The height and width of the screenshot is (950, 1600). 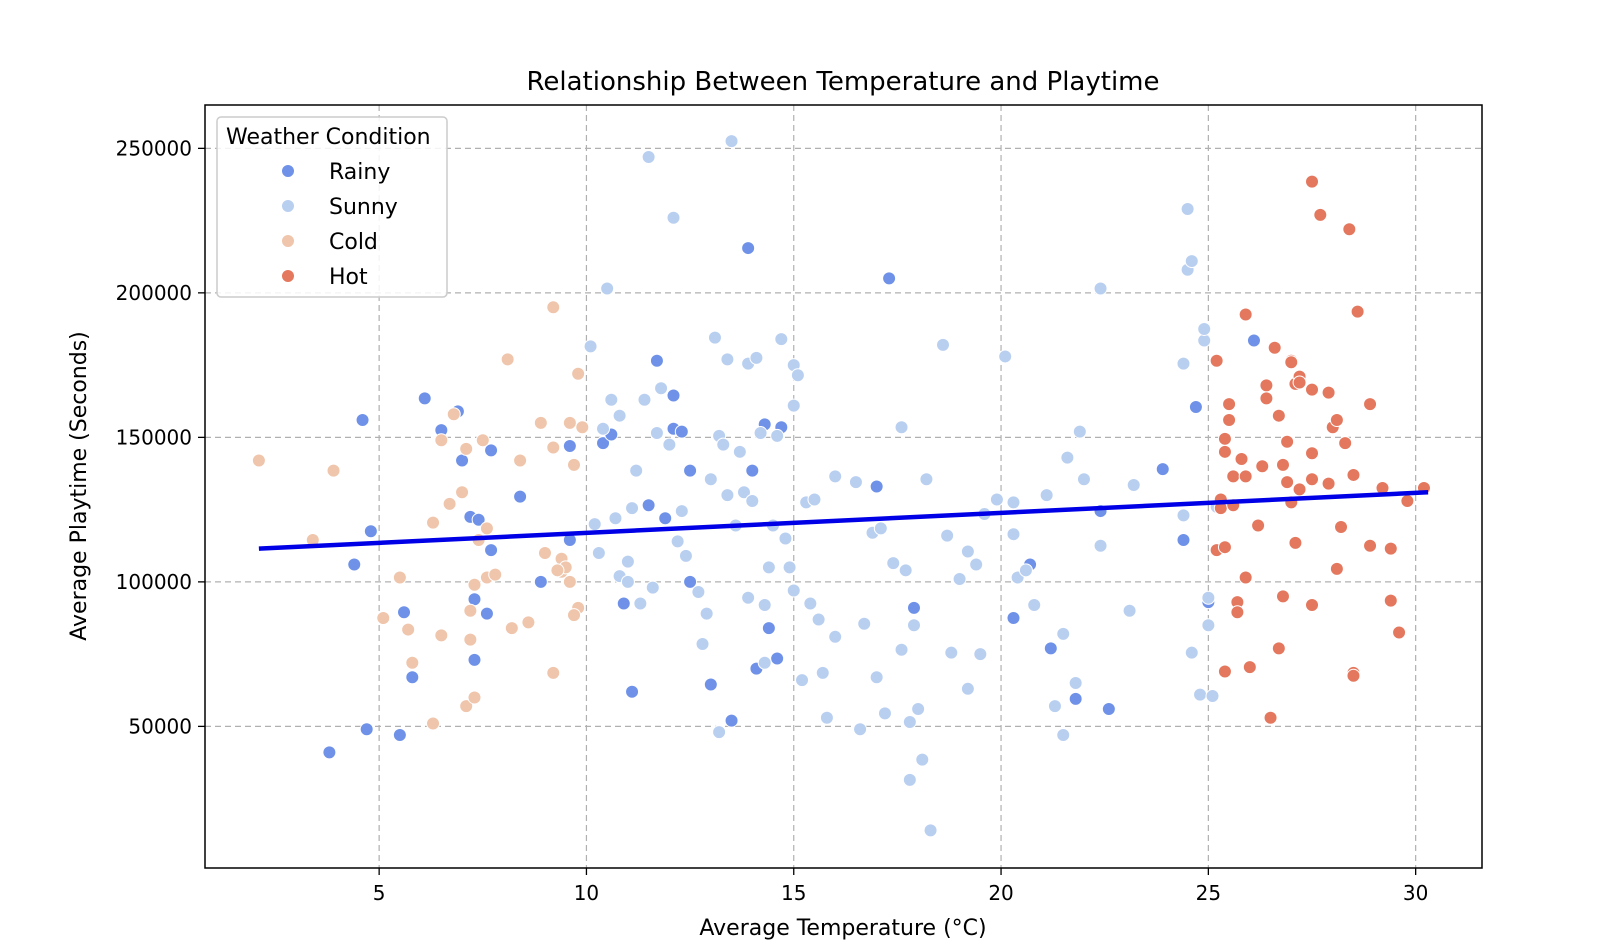 What do you see at coordinates (363, 207) in the screenshot?
I see `legend-label-sunny: Sunny` at bounding box center [363, 207].